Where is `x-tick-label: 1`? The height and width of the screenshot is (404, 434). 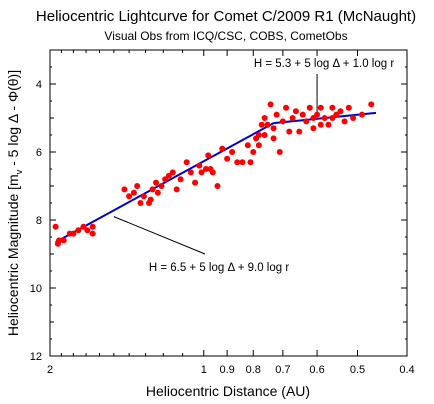
x-tick-label: 1 is located at coordinates (204, 370).